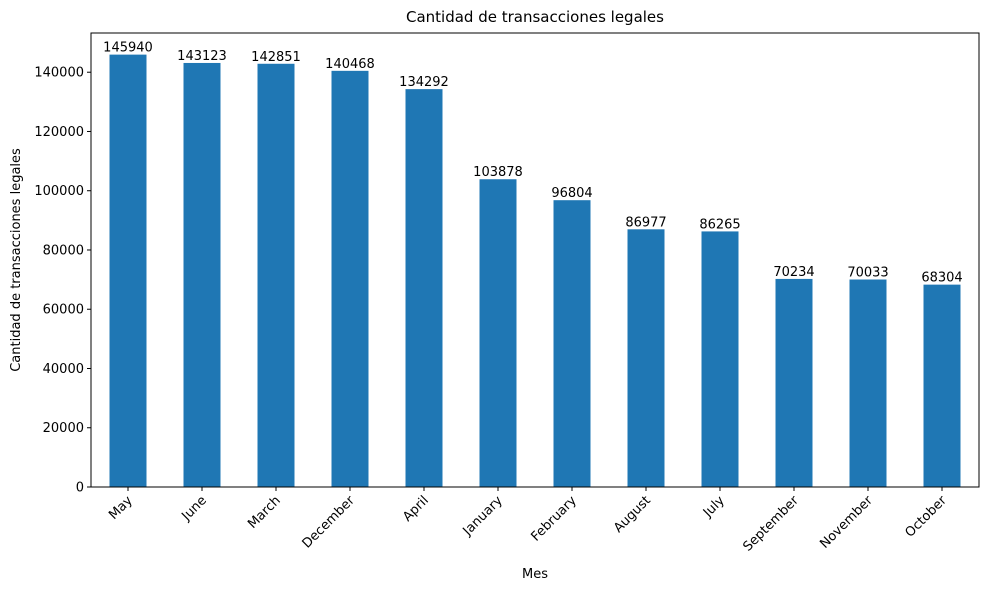  What do you see at coordinates (498, 172) in the screenshot?
I see `data-label-january: 103878` at bounding box center [498, 172].